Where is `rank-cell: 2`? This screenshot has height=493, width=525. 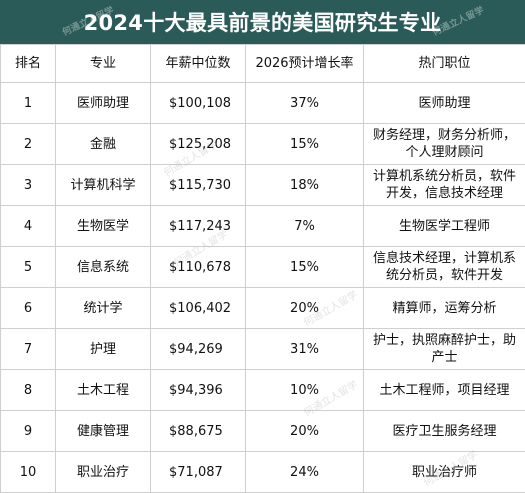
rank-cell: 2 is located at coordinates (28, 144).